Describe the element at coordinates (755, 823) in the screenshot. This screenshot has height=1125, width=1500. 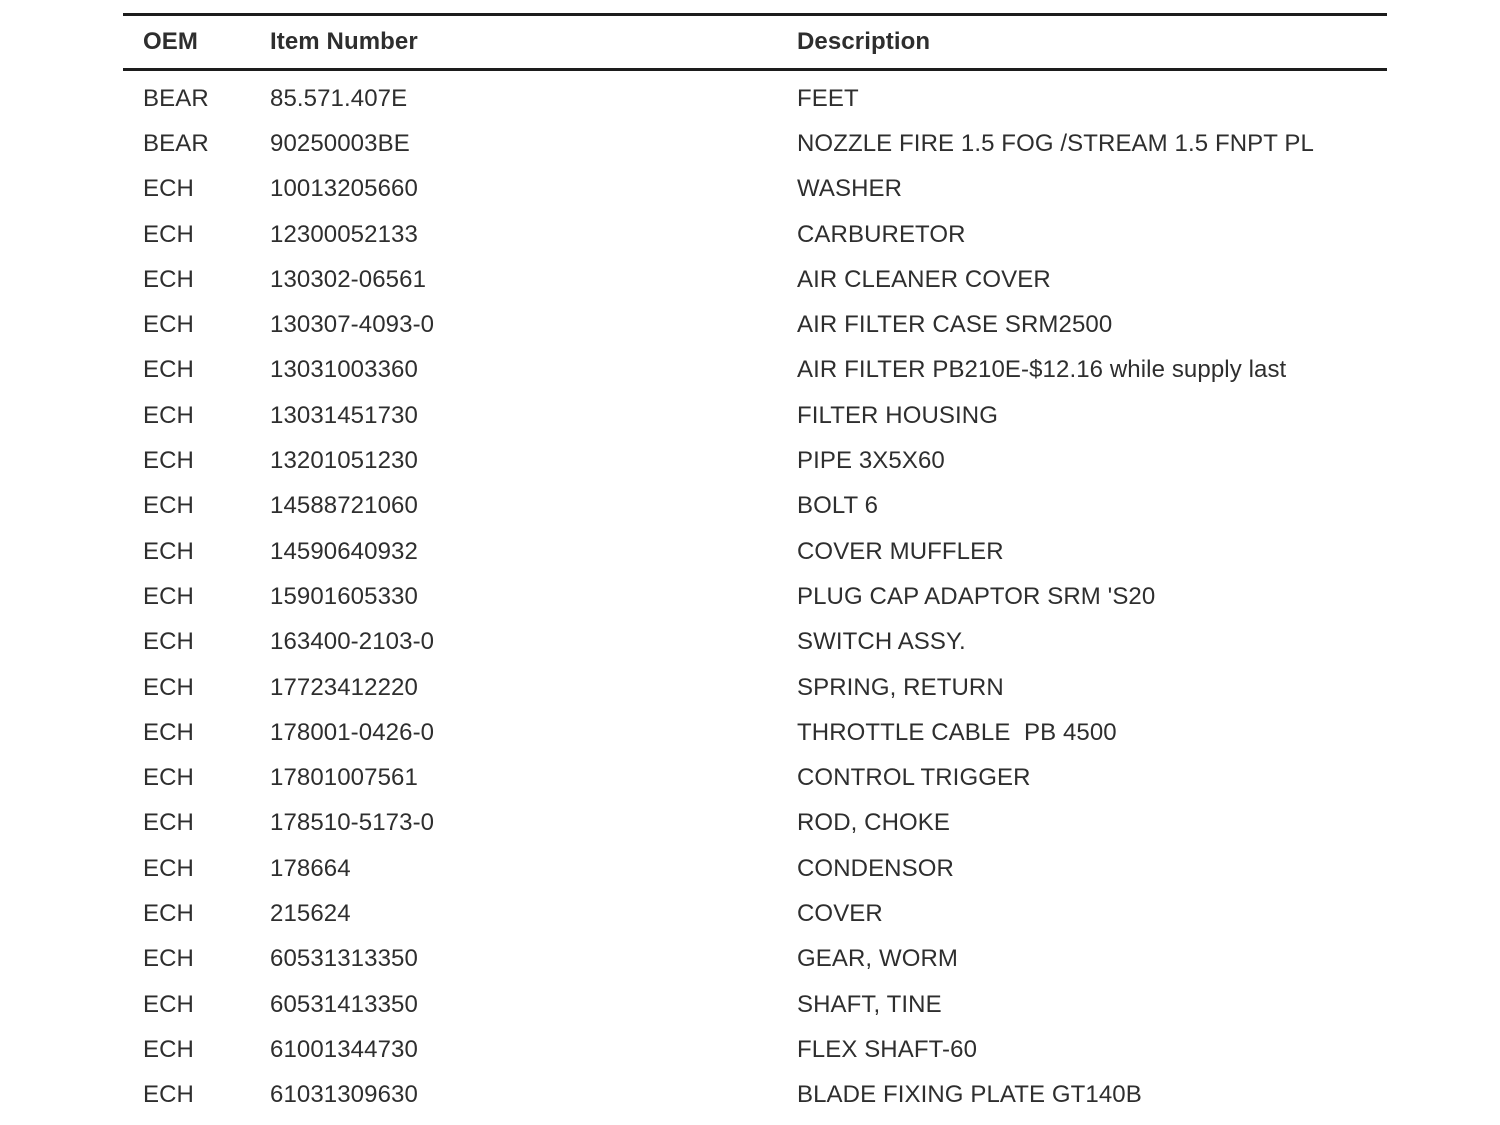
I see `table-row: ECH 178510-5173-0 ROD, CHOKE` at that location.